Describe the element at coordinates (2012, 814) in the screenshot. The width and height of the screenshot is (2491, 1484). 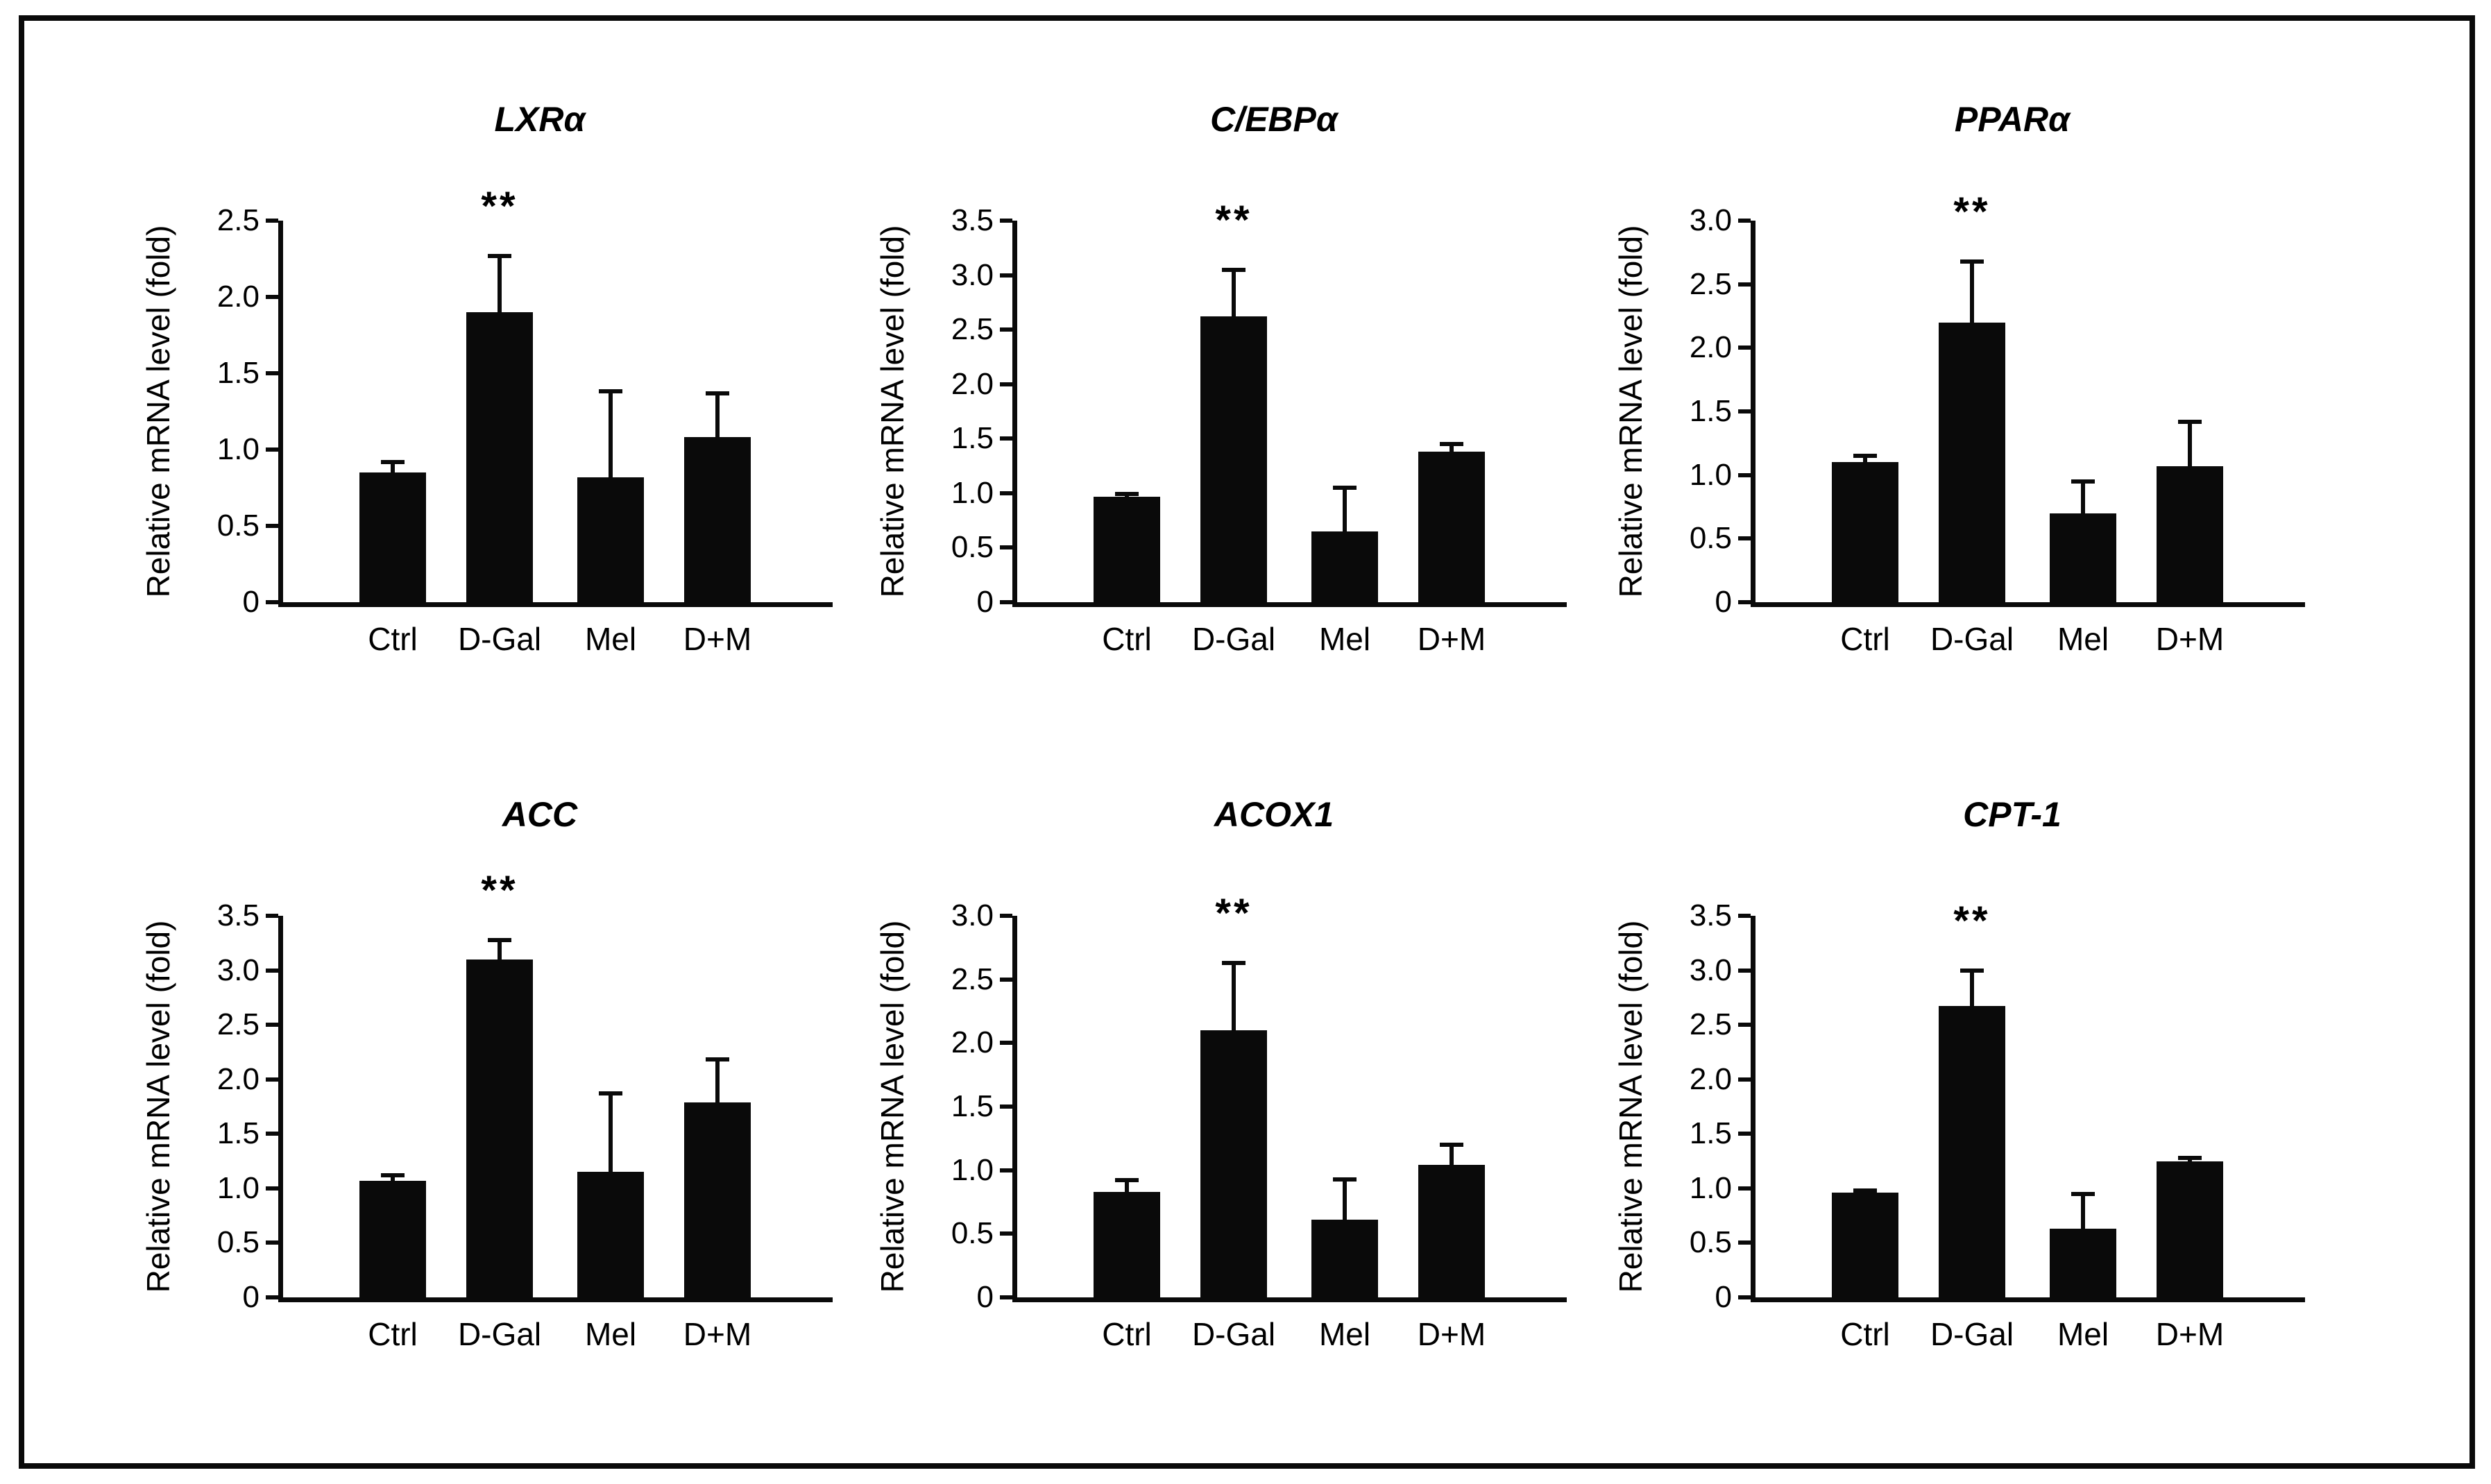
I see `chart-title: CPT-1` at that location.